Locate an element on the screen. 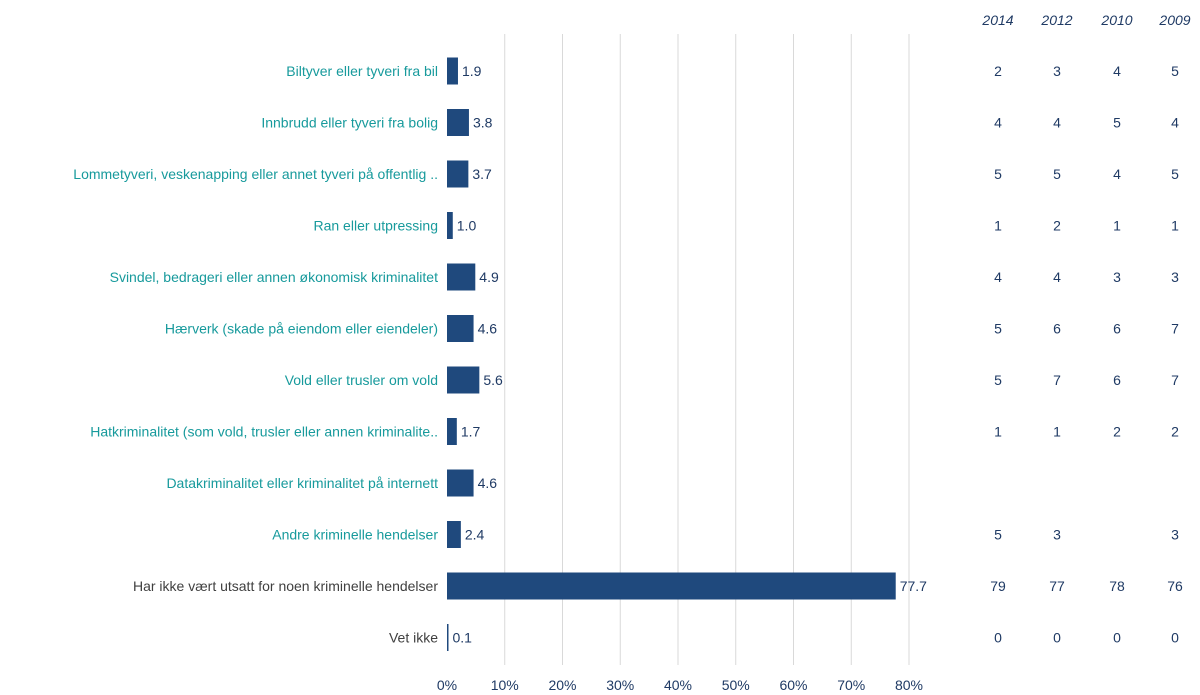 The image size is (1200, 695). x-axis-ticks: 0% 10% 20% 30% 40% 50% 60% 70% 80% is located at coordinates (680, 685).